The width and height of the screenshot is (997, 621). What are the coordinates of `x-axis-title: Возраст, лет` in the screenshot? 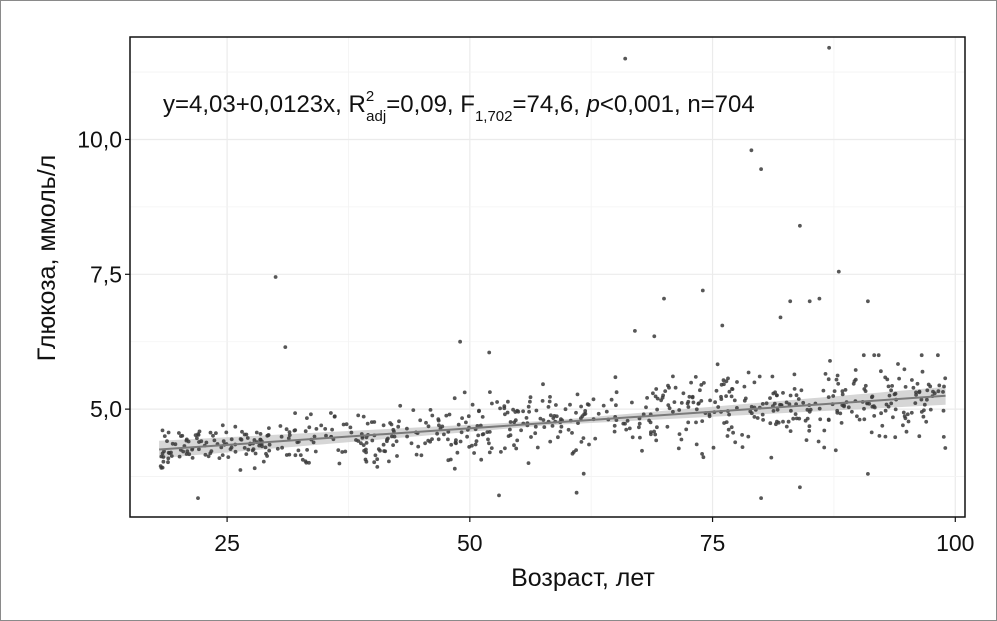 It's located at (583, 578).